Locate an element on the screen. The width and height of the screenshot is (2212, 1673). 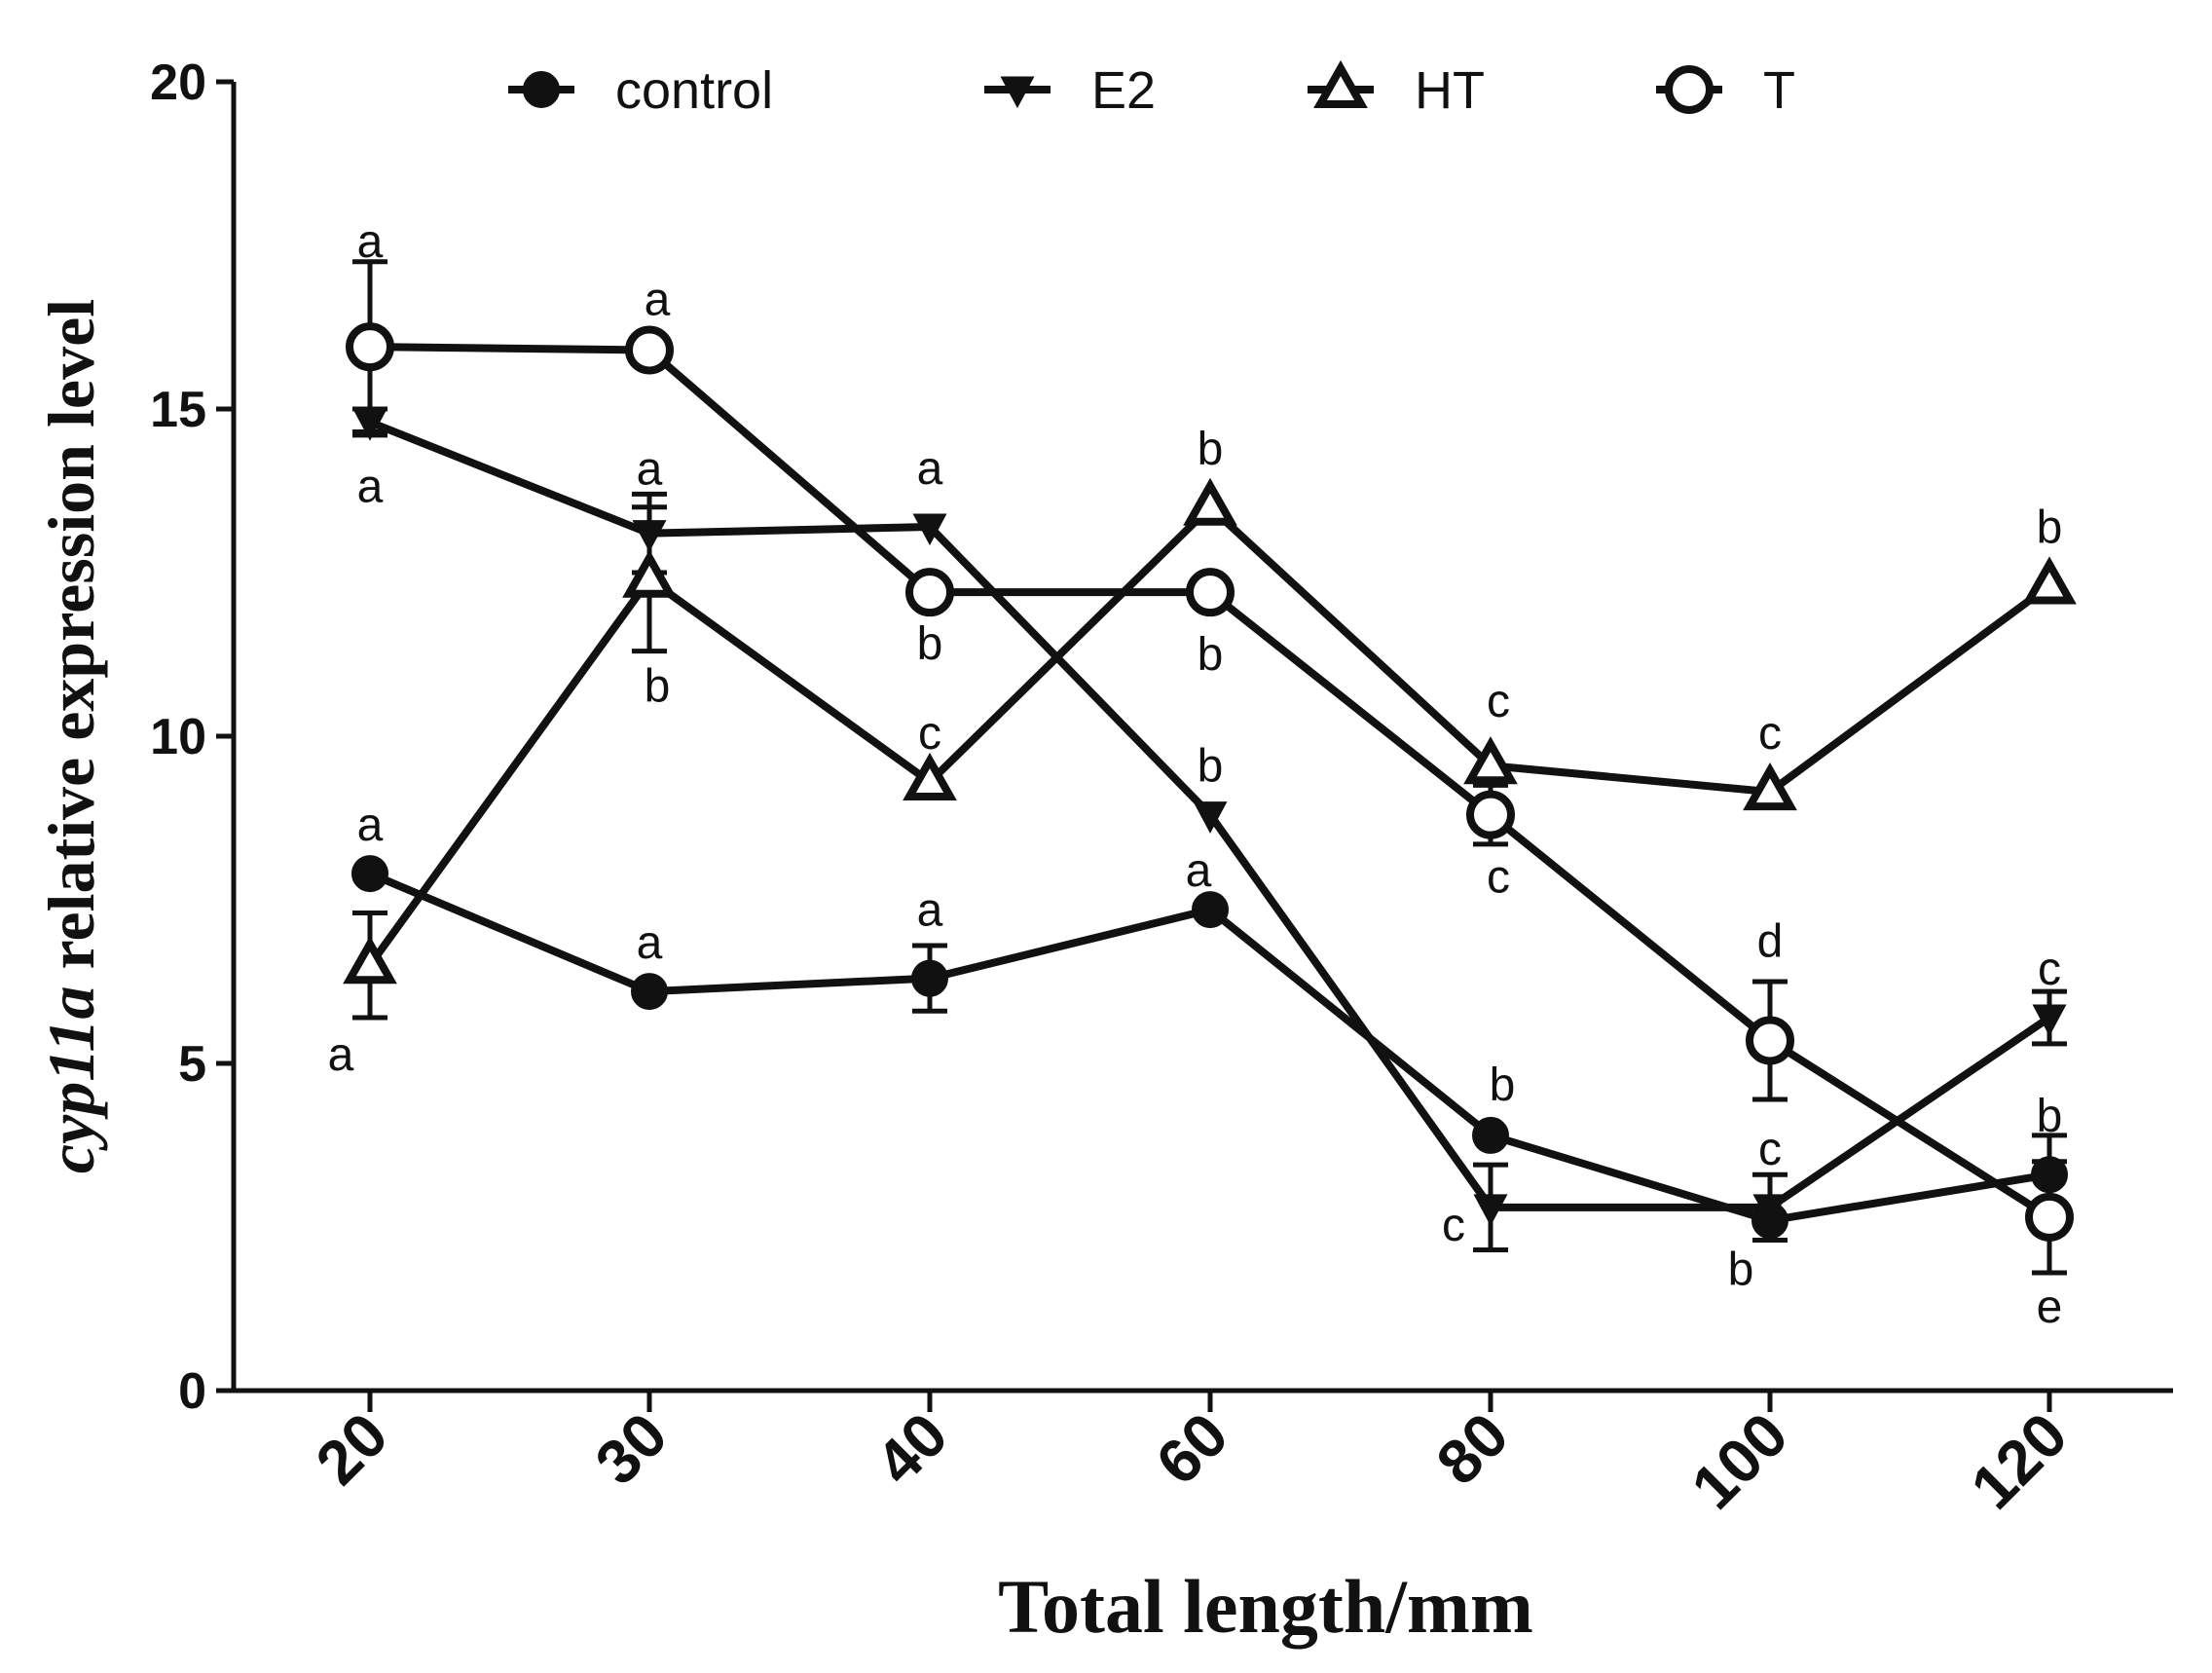
y-axis-title-gene: cyp11a is located at coordinates (71, 1080).